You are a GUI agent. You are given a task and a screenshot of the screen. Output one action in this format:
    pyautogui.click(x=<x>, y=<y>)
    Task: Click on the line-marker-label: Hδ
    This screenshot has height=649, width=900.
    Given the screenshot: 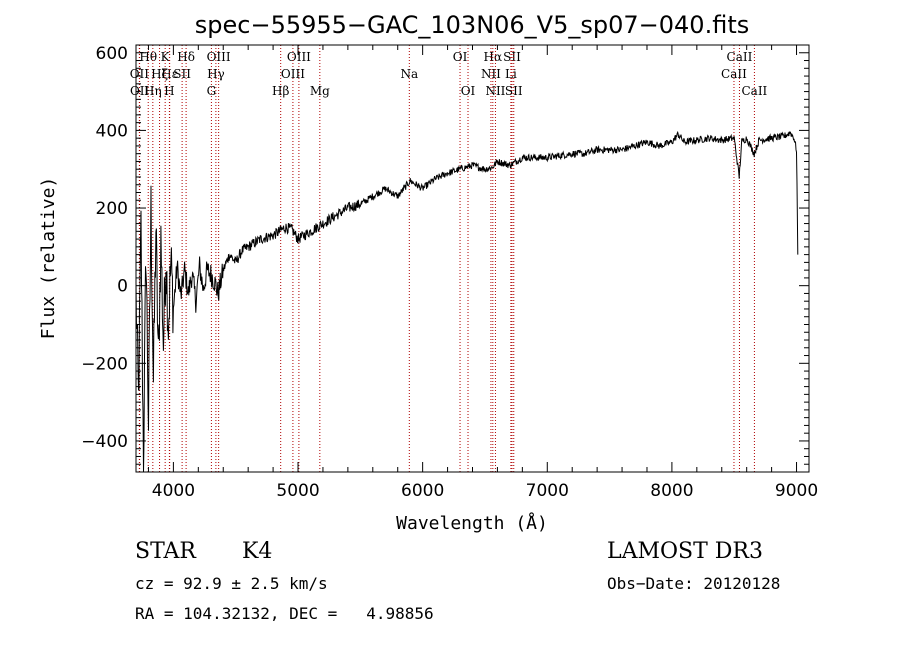 What is the action you would take?
    pyautogui.click(x=186, y=57)
    